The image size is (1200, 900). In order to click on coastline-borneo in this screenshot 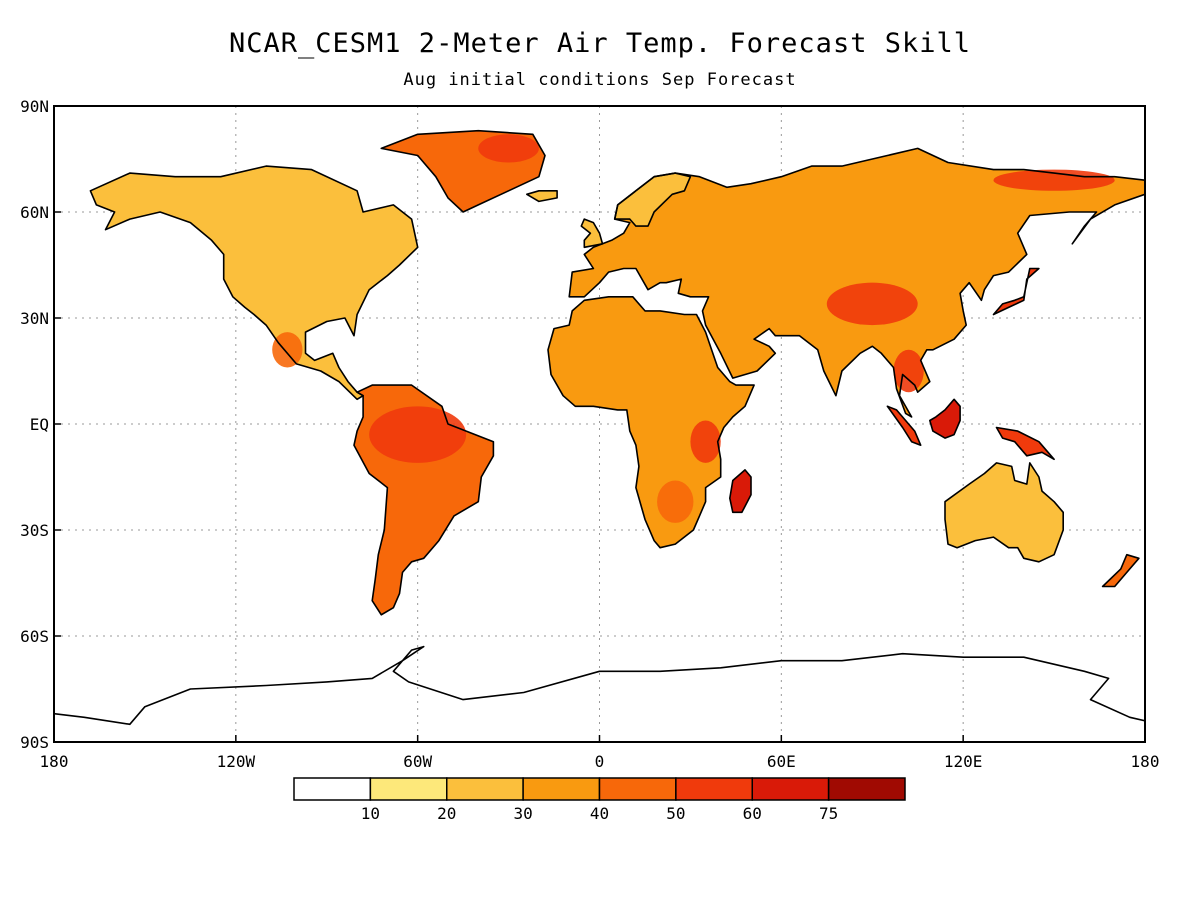, I will do `click(944, 418)`.